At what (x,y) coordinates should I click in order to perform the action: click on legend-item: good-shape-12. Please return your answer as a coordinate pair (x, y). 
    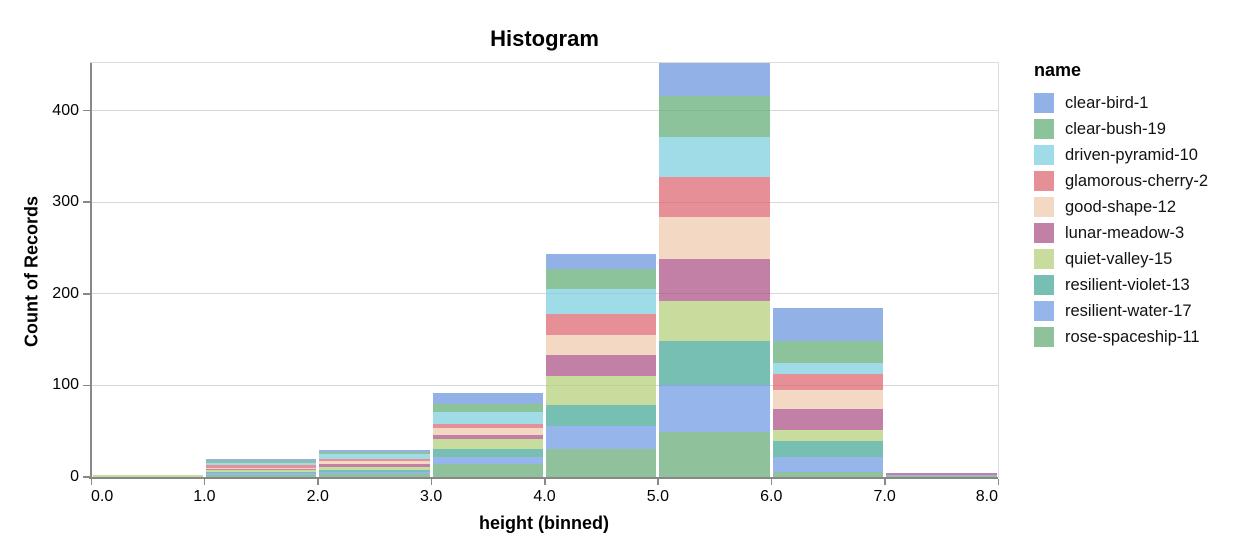
    Looking at the image, I should click on (1121, 207).